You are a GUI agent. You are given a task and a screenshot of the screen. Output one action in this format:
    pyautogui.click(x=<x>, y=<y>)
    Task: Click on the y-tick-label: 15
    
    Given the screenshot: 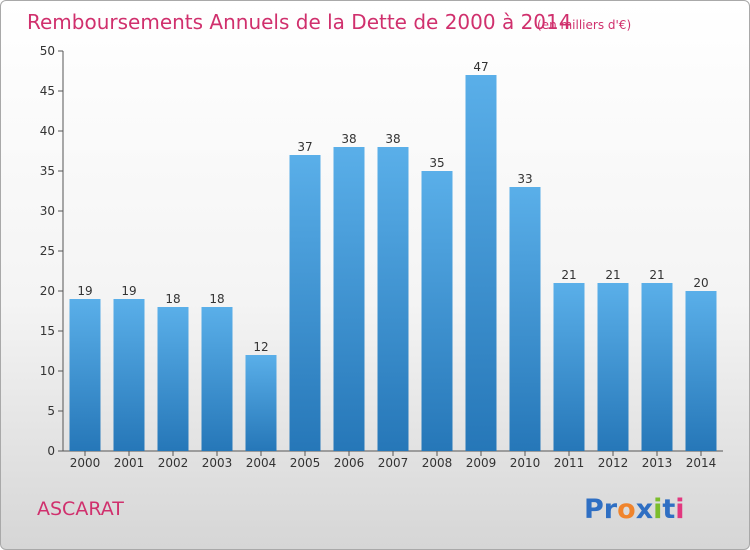 What is the action you would take?
    pyautogui.click(x=47, y=331)
    